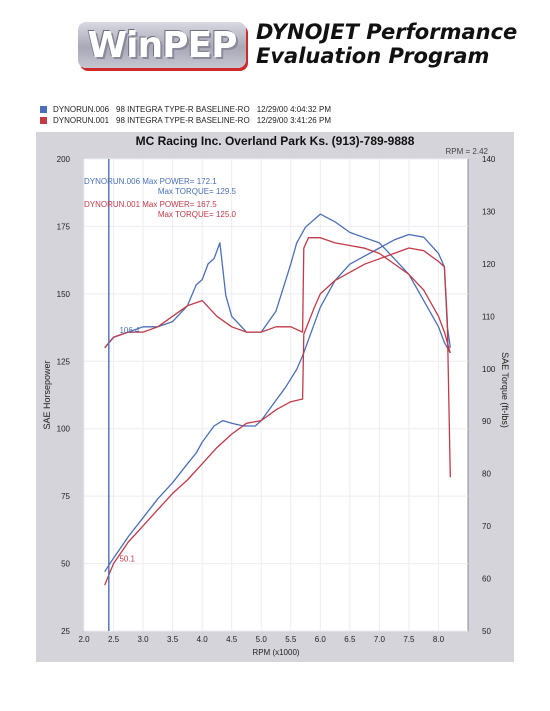 This screenshot has width=550, height=711. I want to click on y-tick-label: 200, so click(64, 159).